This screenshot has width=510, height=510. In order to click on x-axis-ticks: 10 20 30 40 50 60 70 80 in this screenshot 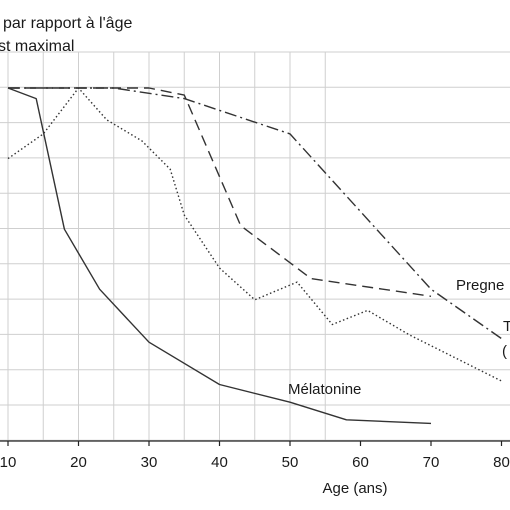, I will do `click(255, 462)`.